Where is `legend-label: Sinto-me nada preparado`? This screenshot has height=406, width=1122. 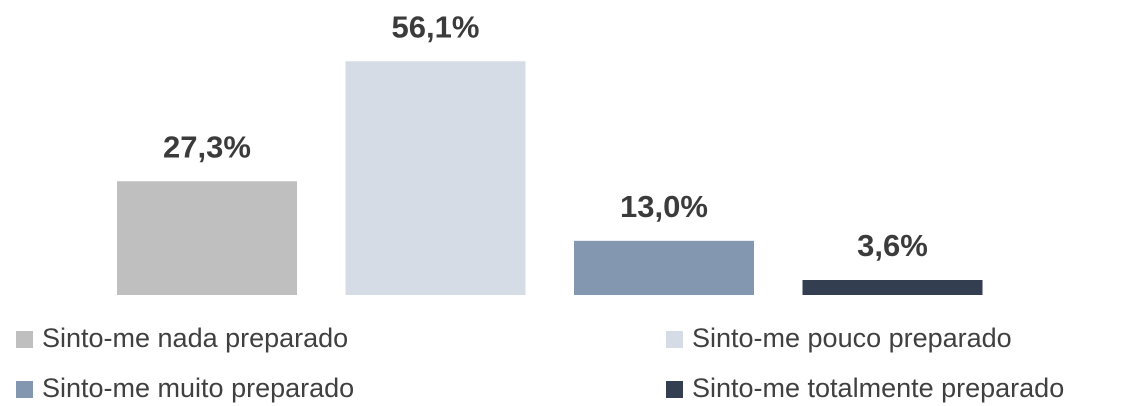
legend-label: Sinto-me nada preparado is located at coordinates (195, 338).